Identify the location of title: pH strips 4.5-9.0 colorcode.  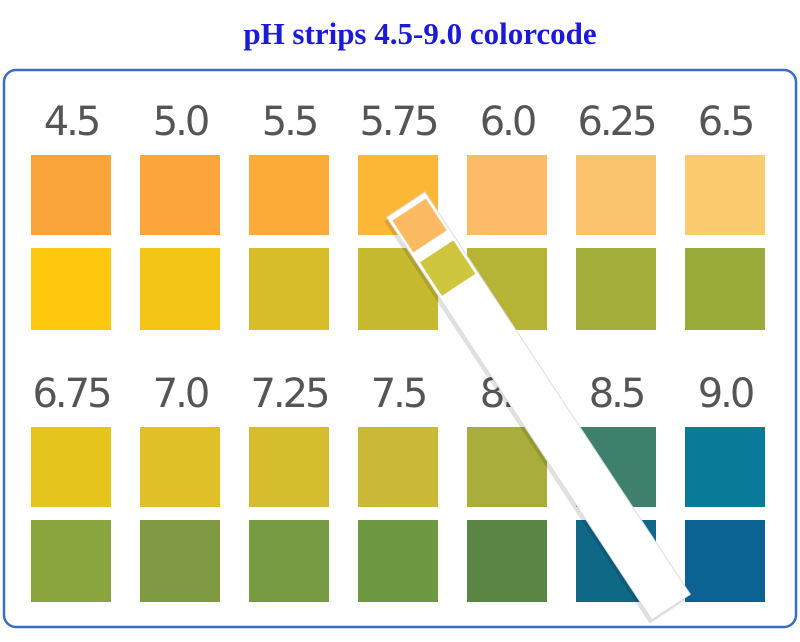
(419, 33).